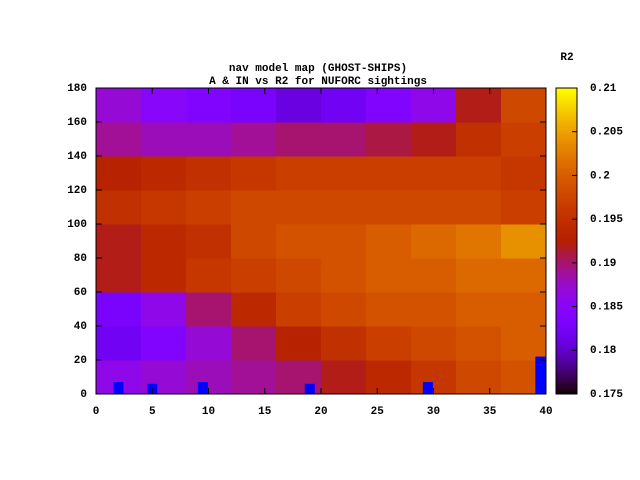 The image size is (640, 480). I want to click on x-tick-label: 35, so click(490, 412).